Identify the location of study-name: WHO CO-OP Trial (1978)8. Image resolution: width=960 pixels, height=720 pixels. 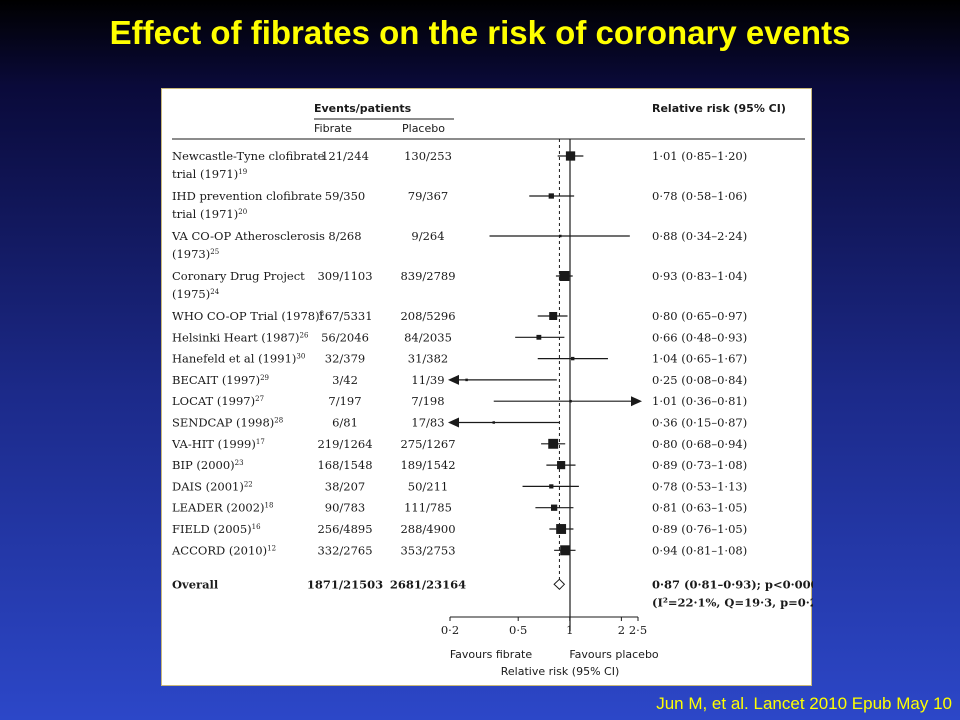
(248, 316).